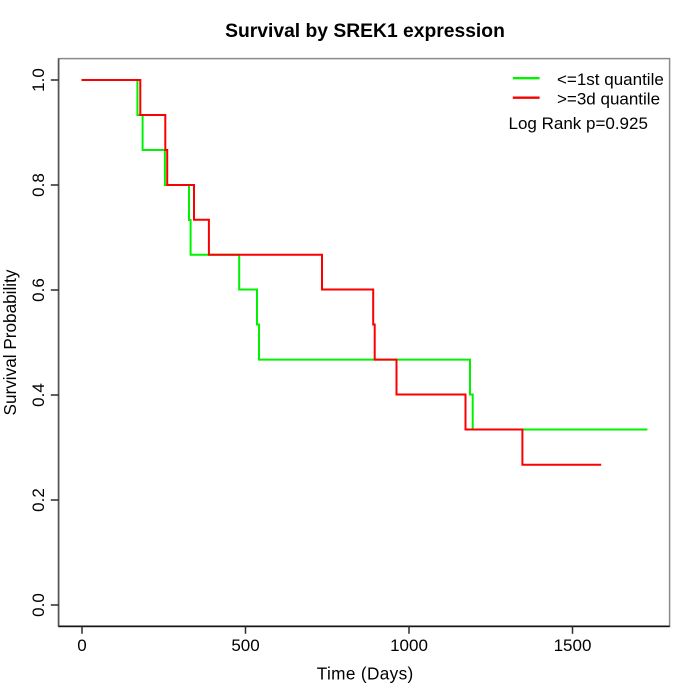 The image size is (700, 700). What do you see at coordinates (38, 395) in the screenshot?
I see `svg-text: 0.4` at bounding box center [38, 395].